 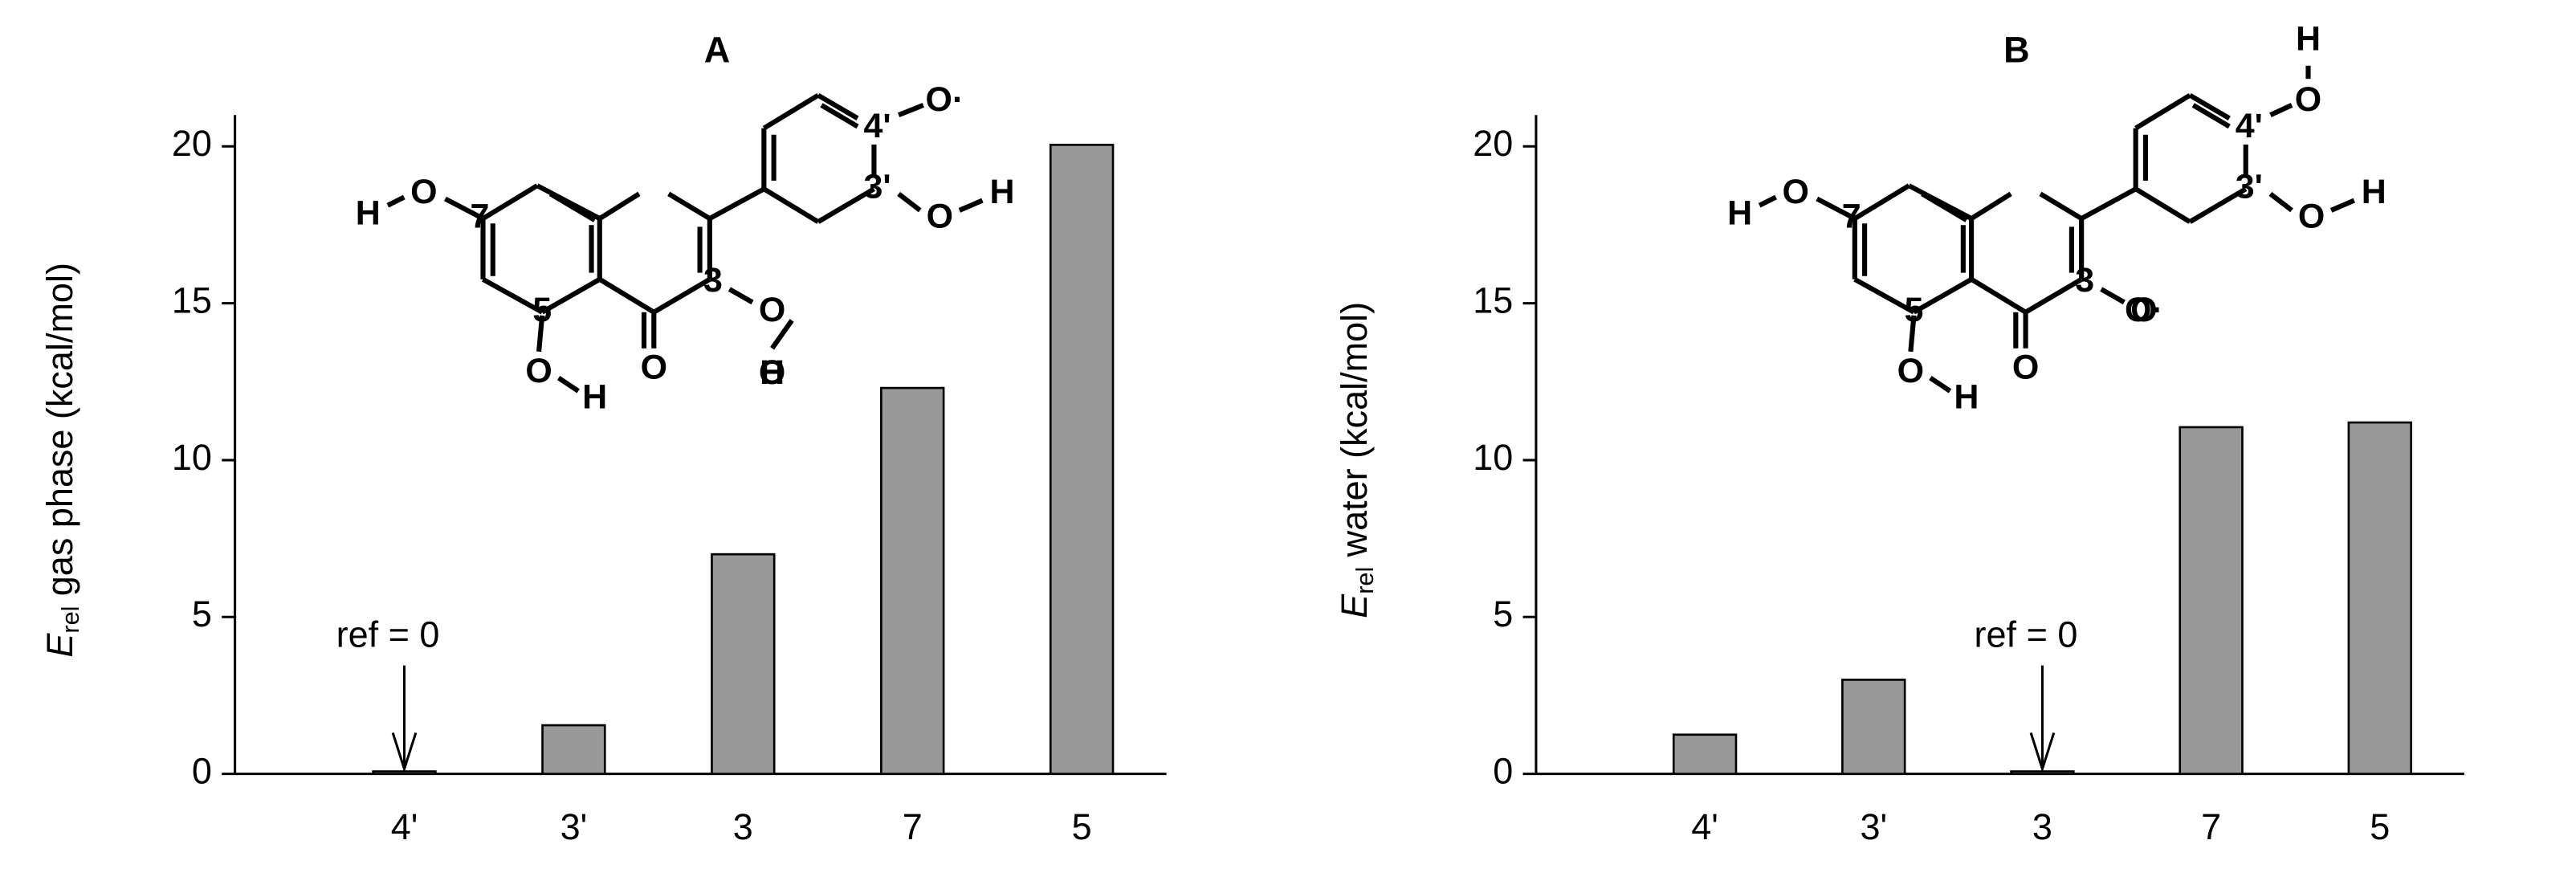 What do you see at coordinates (717, 49) in the screenshot?
I see `chart-title: A` at bounding box center [717, 49].